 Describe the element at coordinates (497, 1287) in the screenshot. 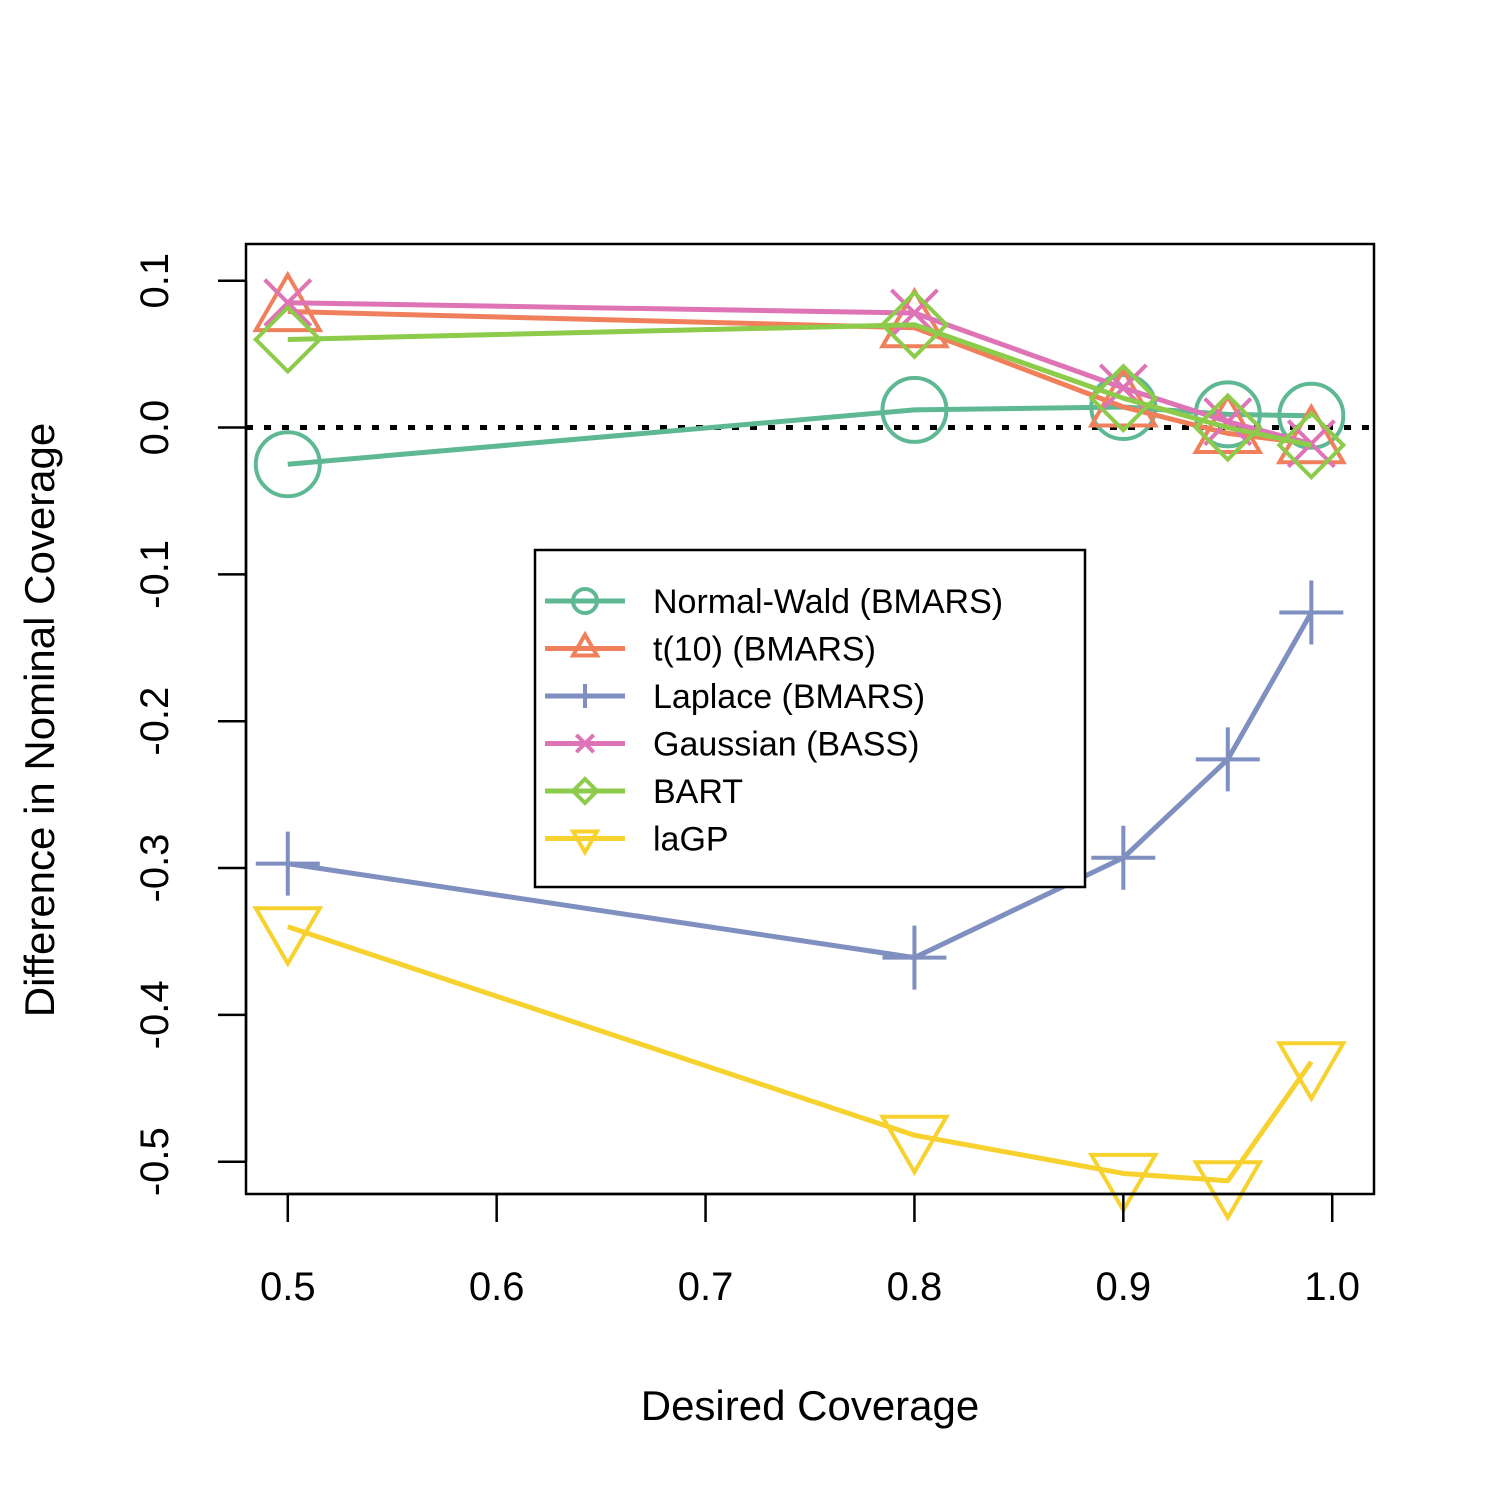

I see `x-tick-label: 0.6` at that location.